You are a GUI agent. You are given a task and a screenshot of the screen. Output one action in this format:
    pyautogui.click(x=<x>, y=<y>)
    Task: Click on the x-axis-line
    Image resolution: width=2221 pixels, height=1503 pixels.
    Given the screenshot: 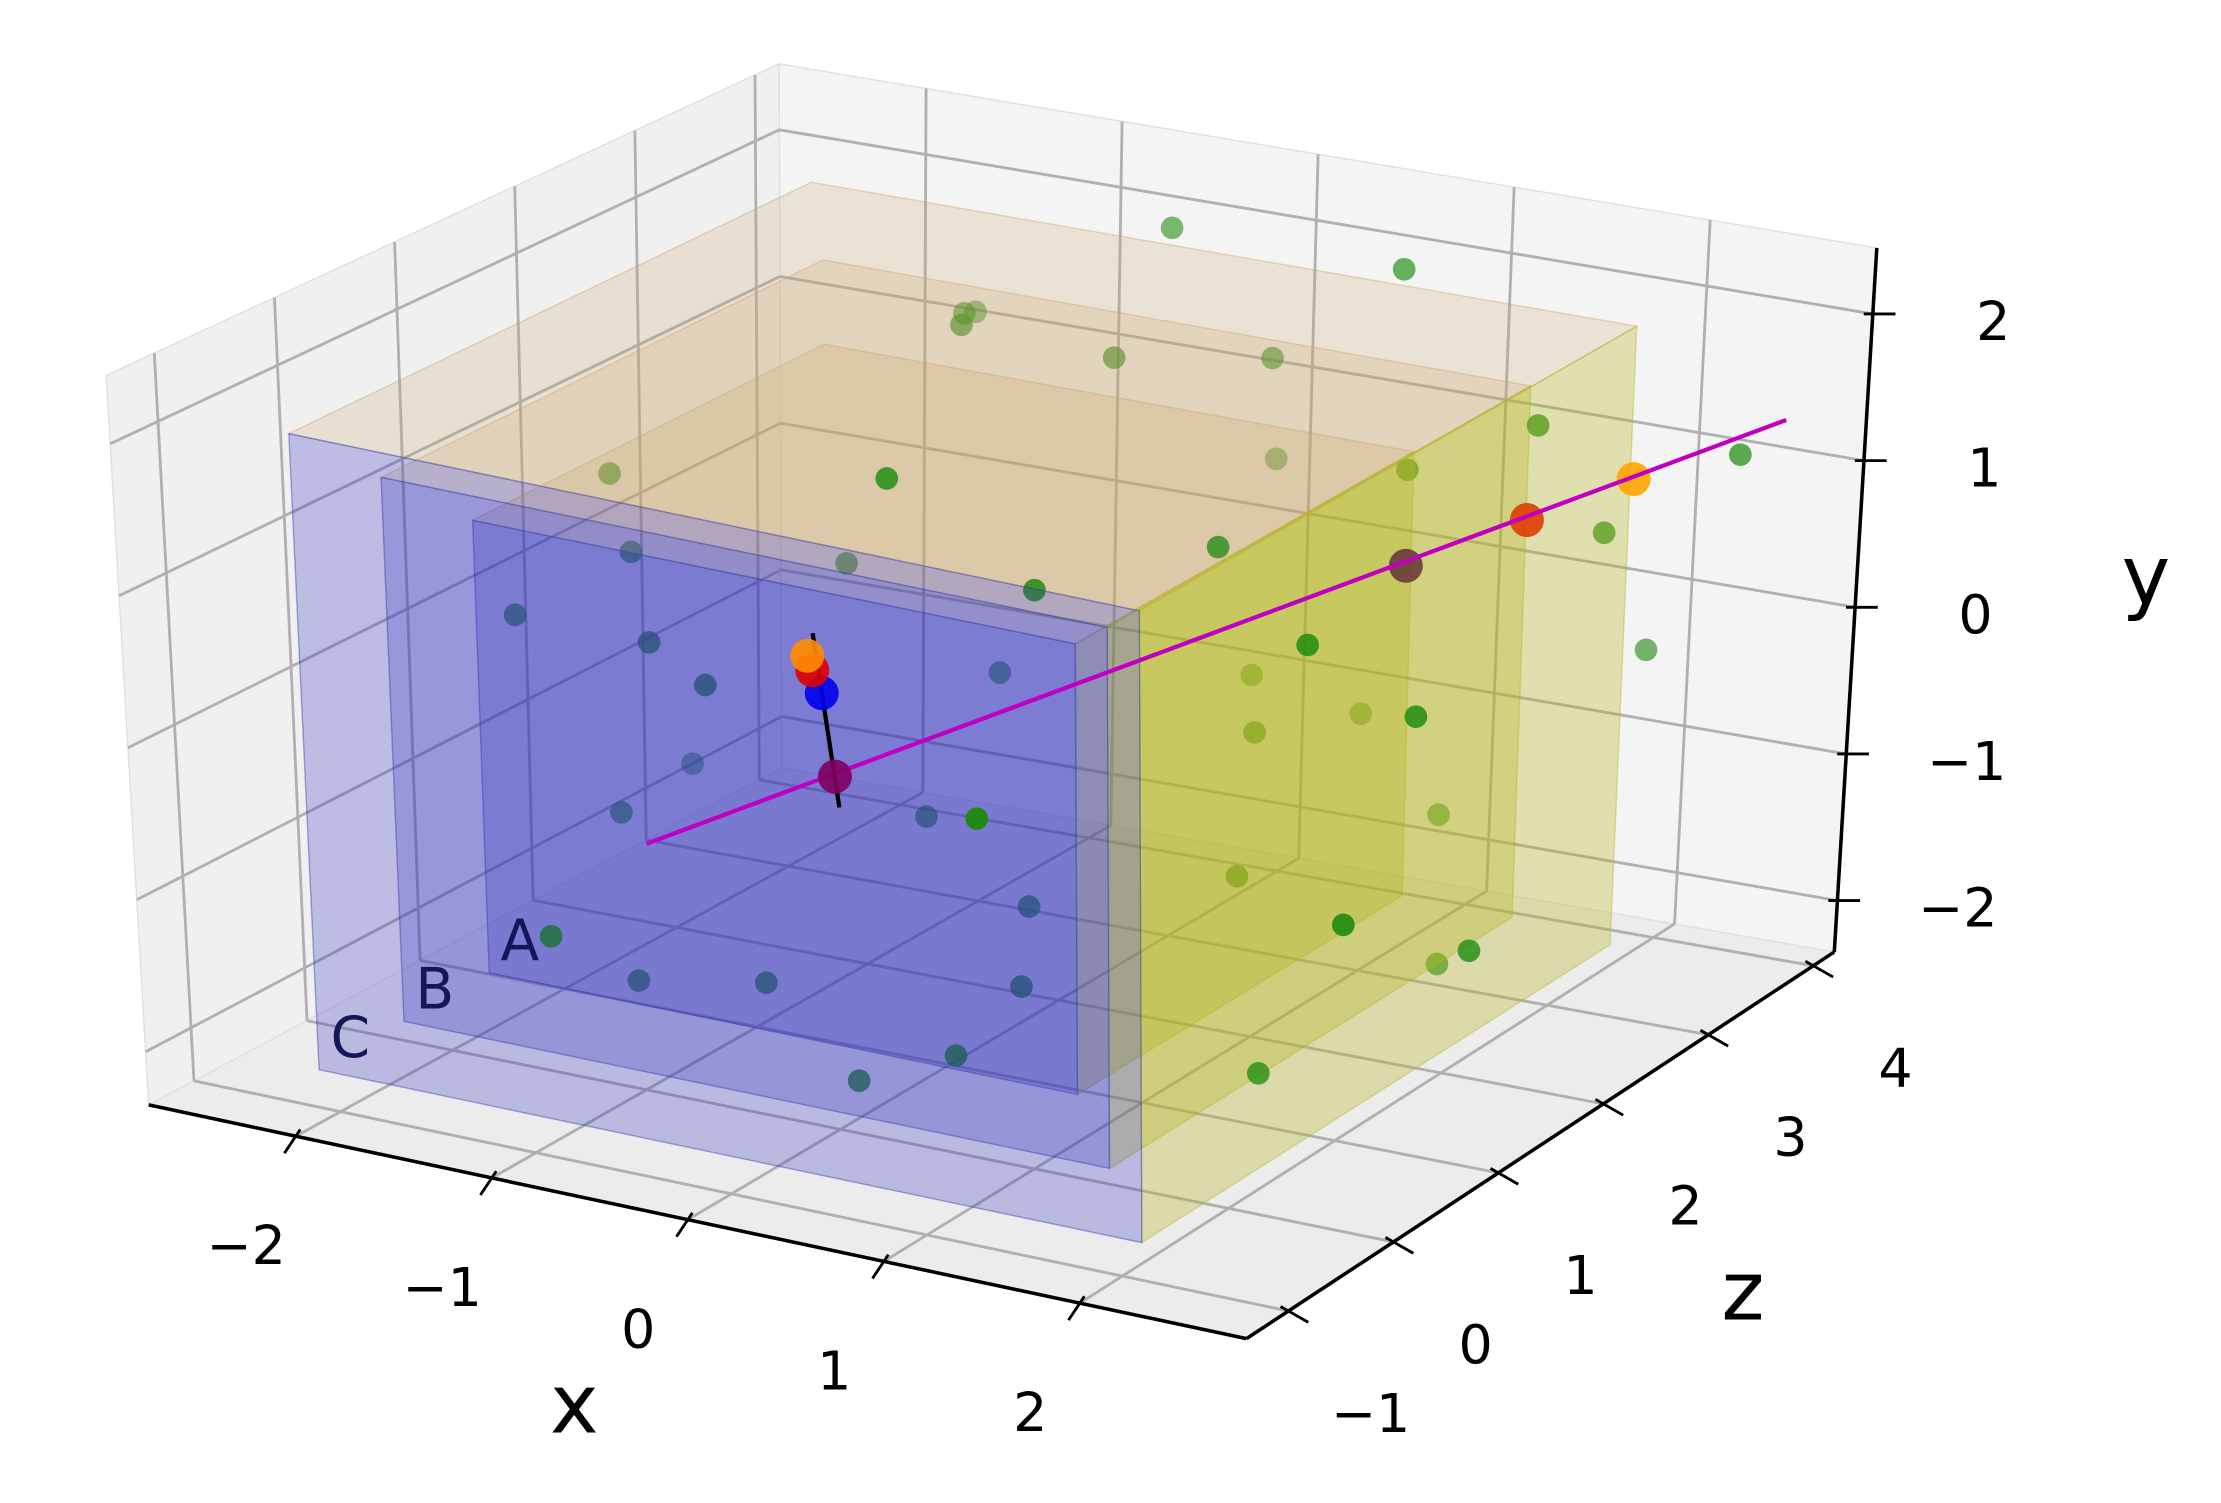 What is the action you would take?
    pyautogui.click(x=697, y=1222)
    